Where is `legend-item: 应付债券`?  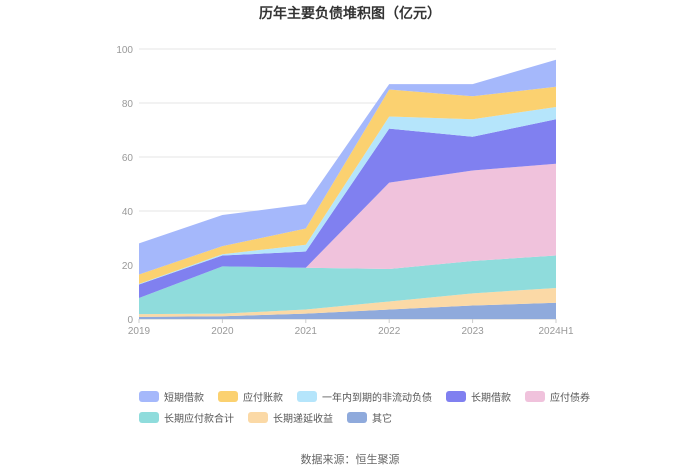
legend-item: 应付债券 is located at coordinates (557, 397).